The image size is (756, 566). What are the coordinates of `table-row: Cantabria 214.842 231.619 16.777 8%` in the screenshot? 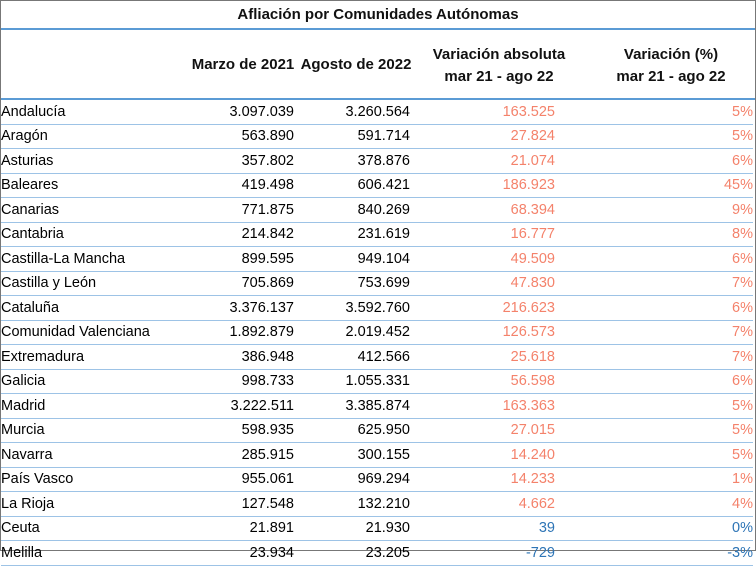 It's located at (377, 234).